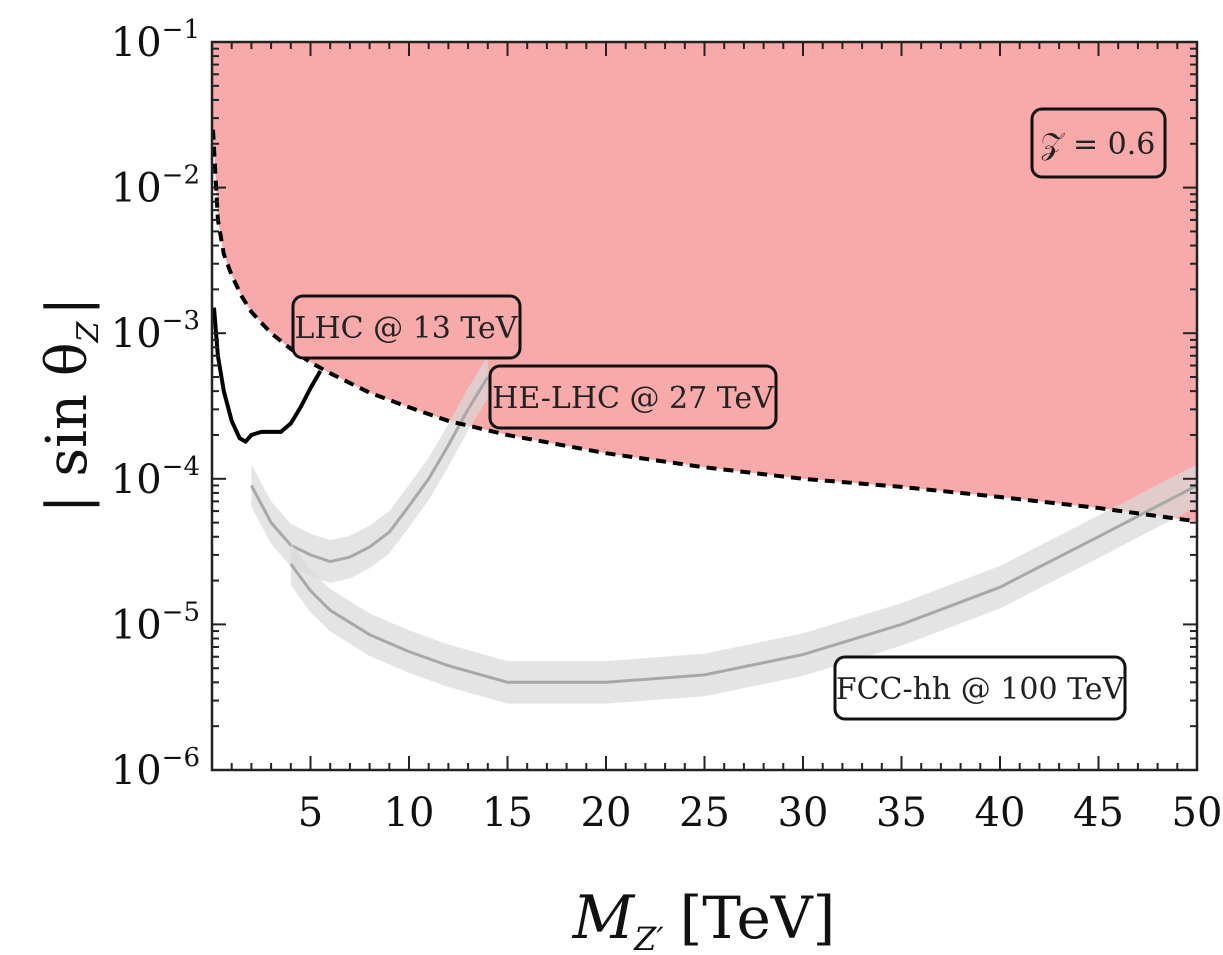 This screenshot has width=1223, height=955. What do you see at coordinates (704, 813) in the screenshot?
I see `x-tick-label: 25` at bounding box center [704, 813].